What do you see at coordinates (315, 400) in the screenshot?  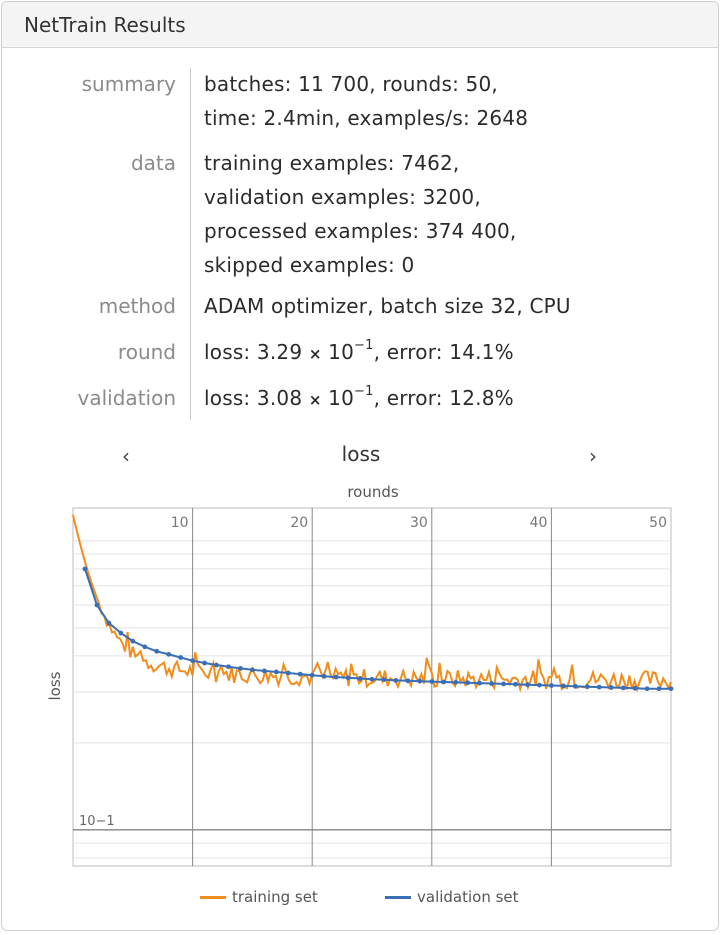 I see `validation-times: ×` at bounding box center [315, 400].